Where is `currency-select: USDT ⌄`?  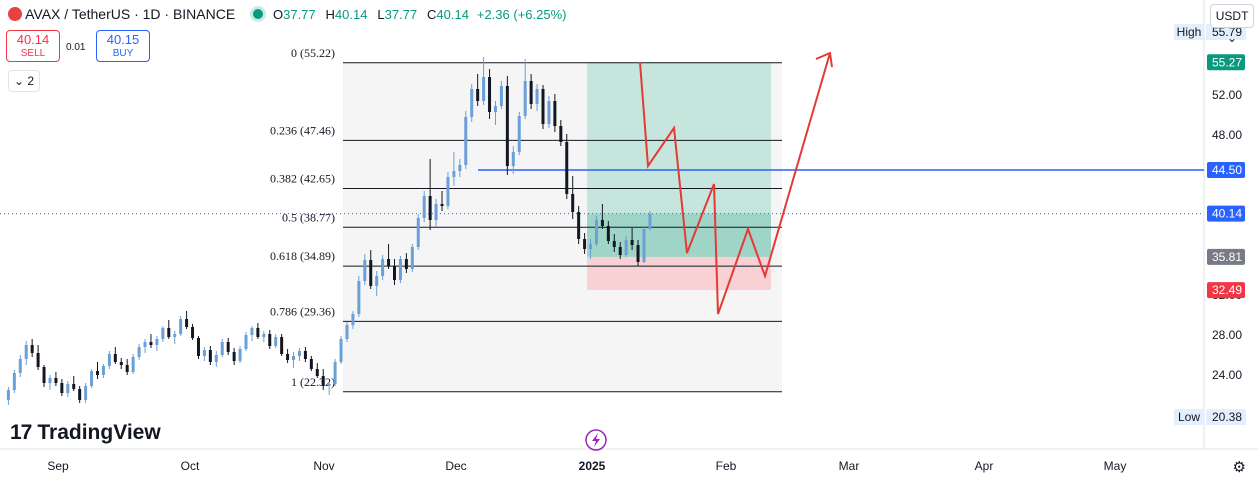 currency-select: USDT ⌄ is located at coordinates (1232, 24).